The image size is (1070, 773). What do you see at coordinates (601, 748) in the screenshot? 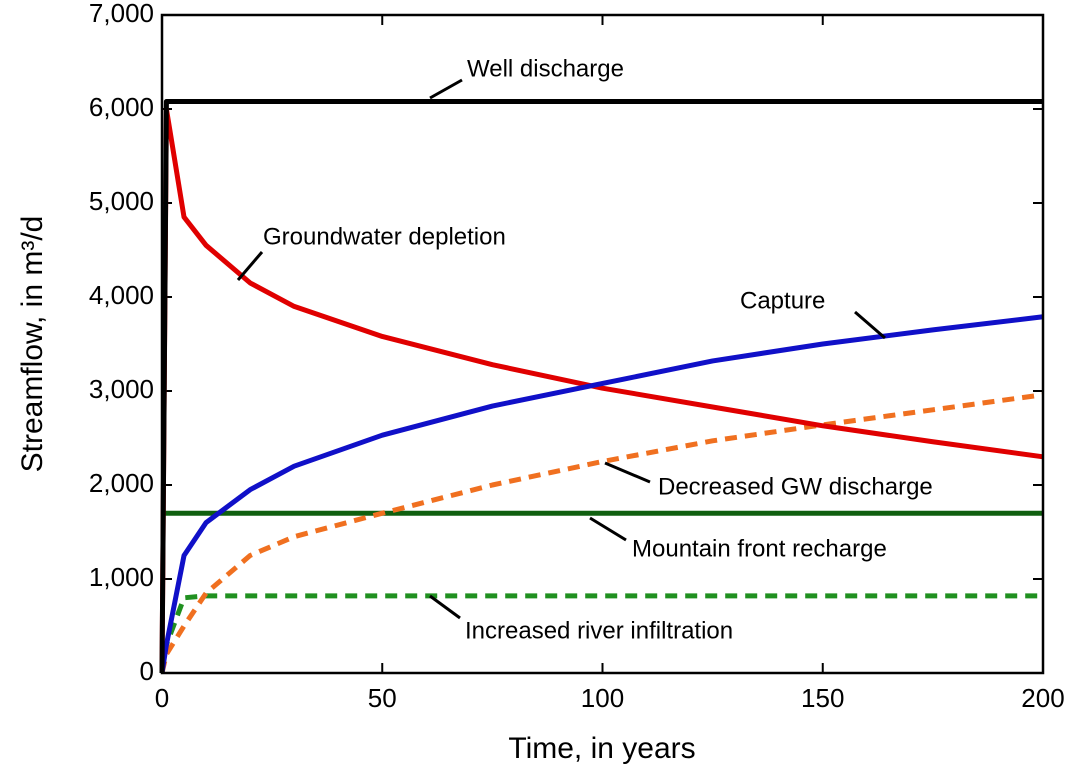
I see `x-axis-label: Time, in years` at bounding box center [601, 748].